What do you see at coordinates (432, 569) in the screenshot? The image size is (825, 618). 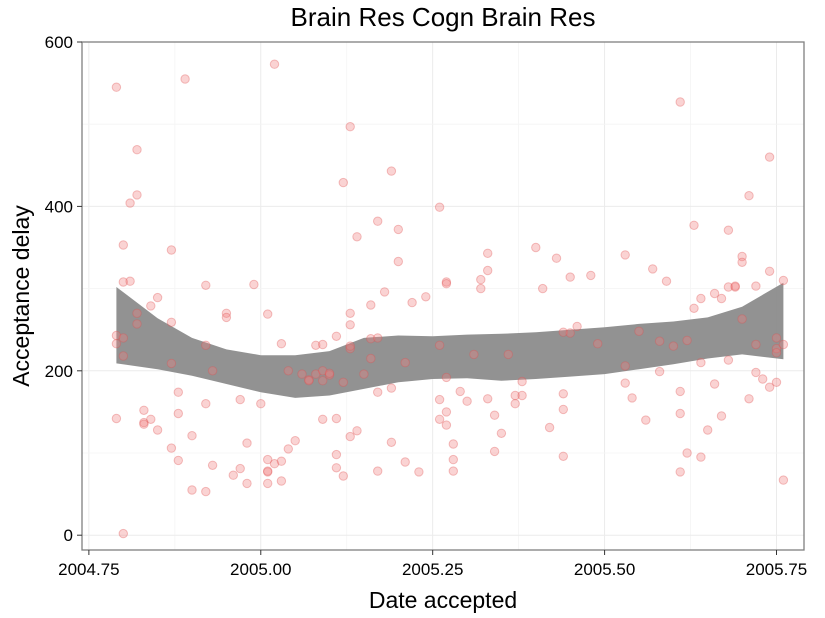 I see `x-tick-label: 2005.25` at bounding box center [432, 569].